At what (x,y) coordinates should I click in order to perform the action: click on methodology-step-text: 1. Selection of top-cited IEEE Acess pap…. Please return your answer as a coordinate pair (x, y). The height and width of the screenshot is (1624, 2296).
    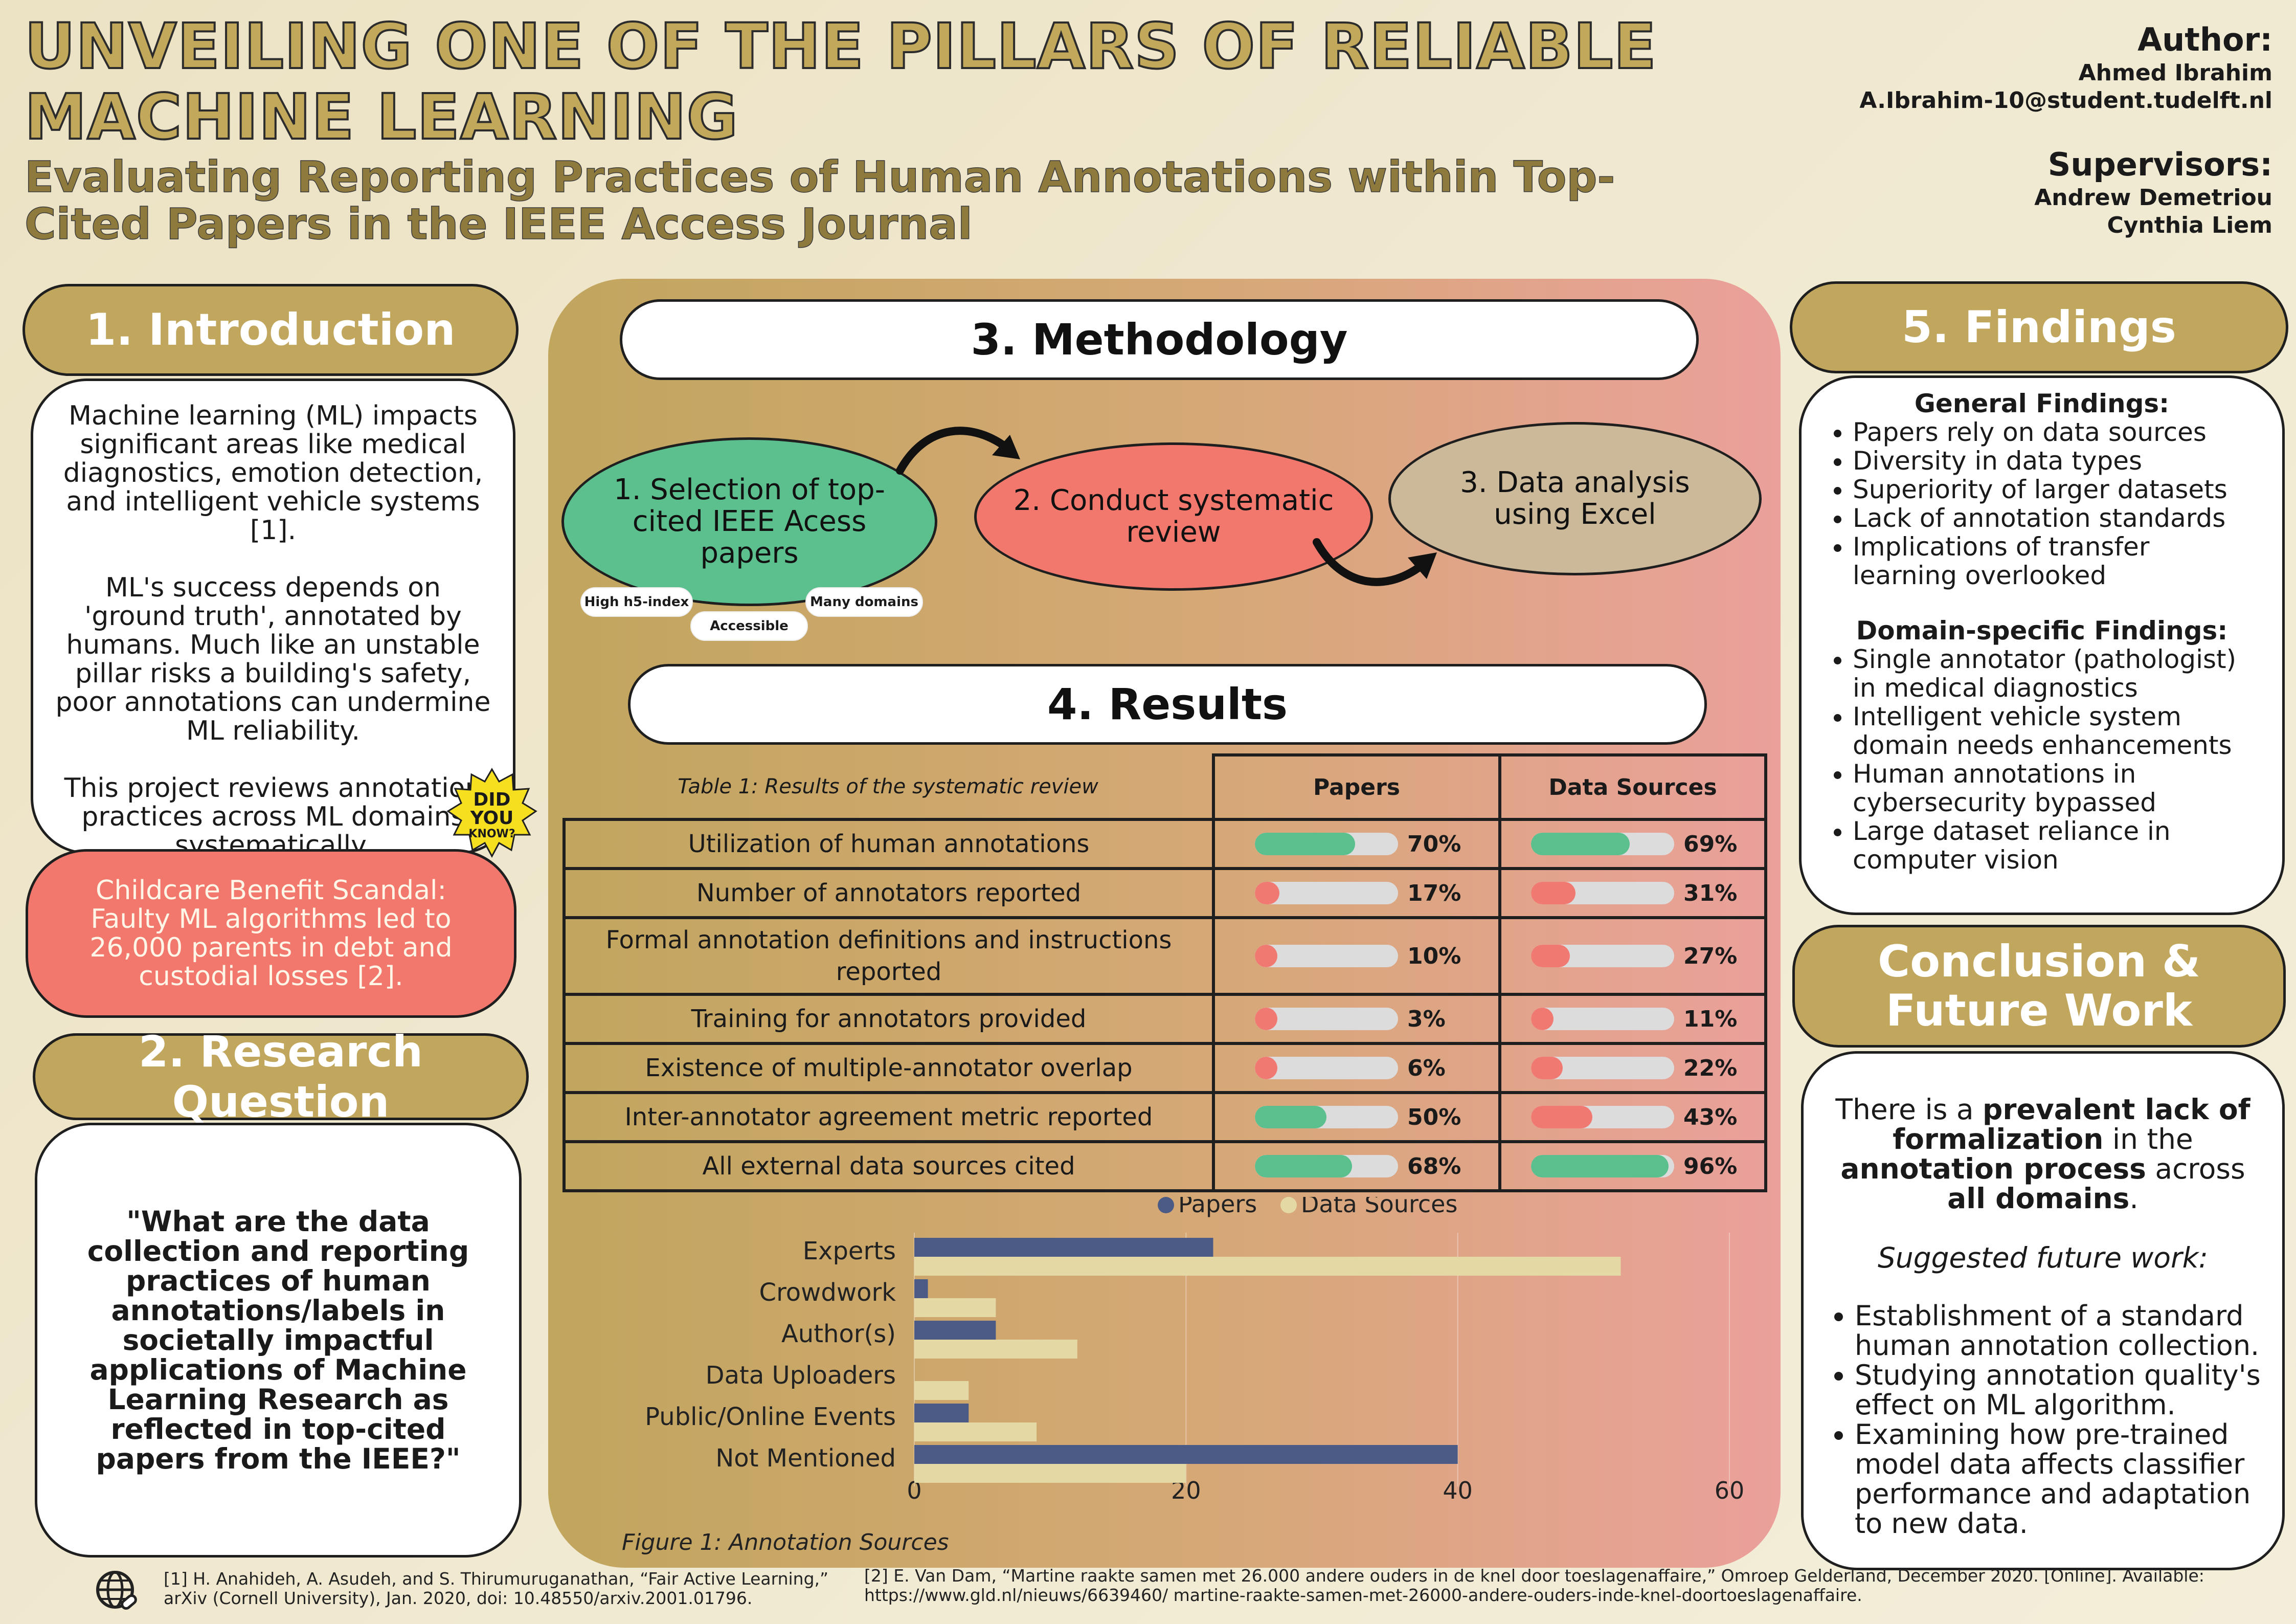
    Looking at the image, I should click on (750, 521).